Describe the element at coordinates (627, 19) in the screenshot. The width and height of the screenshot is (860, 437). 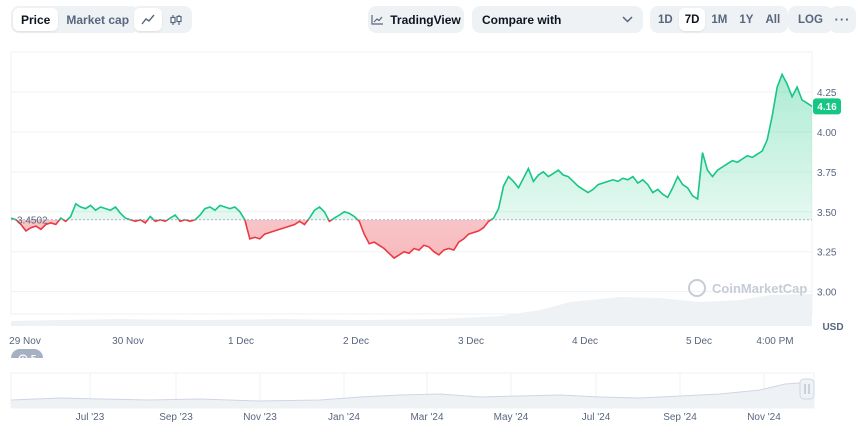
I see `chevron-down-icon` at that location.